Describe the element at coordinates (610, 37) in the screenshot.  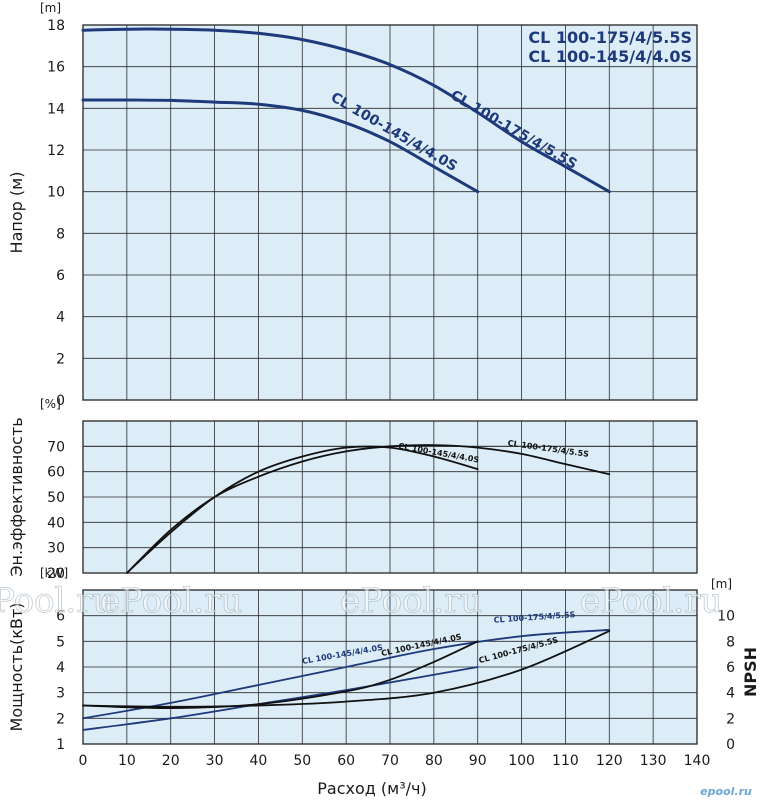
I see `legend-entry: CL 100-175/4/5.5S` at that location.